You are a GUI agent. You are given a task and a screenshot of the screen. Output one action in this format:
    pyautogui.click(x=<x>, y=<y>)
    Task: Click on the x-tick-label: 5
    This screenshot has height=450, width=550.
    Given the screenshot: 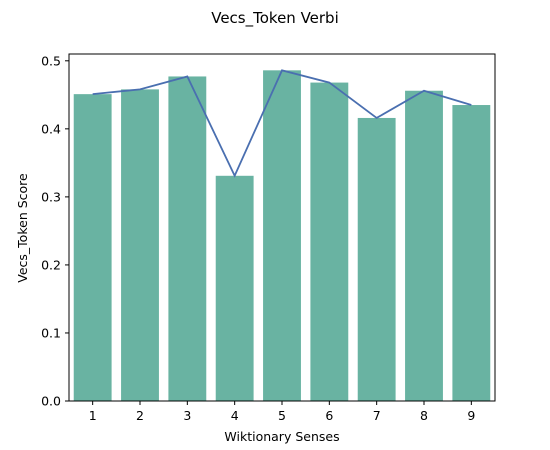 What is the action you would take?
    pyautogui.click(x=282, y=415)
    